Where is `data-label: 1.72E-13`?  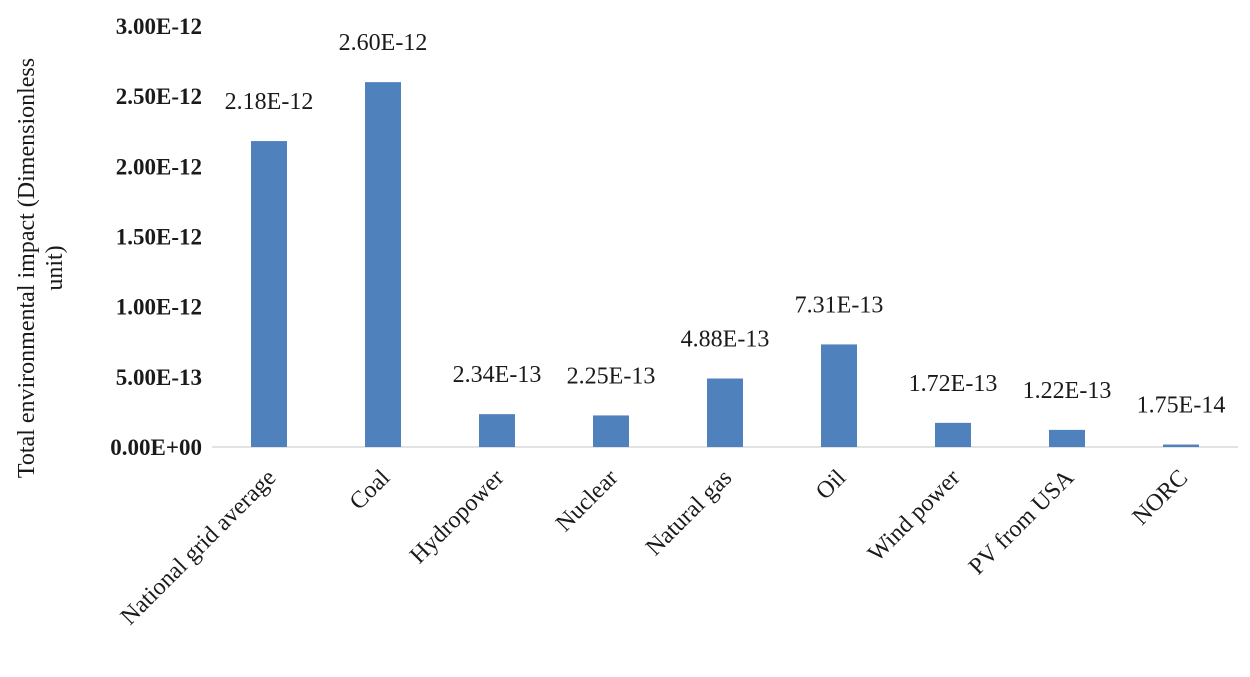 data-label: 1.72E-13 is located at coordinates (953, 384).